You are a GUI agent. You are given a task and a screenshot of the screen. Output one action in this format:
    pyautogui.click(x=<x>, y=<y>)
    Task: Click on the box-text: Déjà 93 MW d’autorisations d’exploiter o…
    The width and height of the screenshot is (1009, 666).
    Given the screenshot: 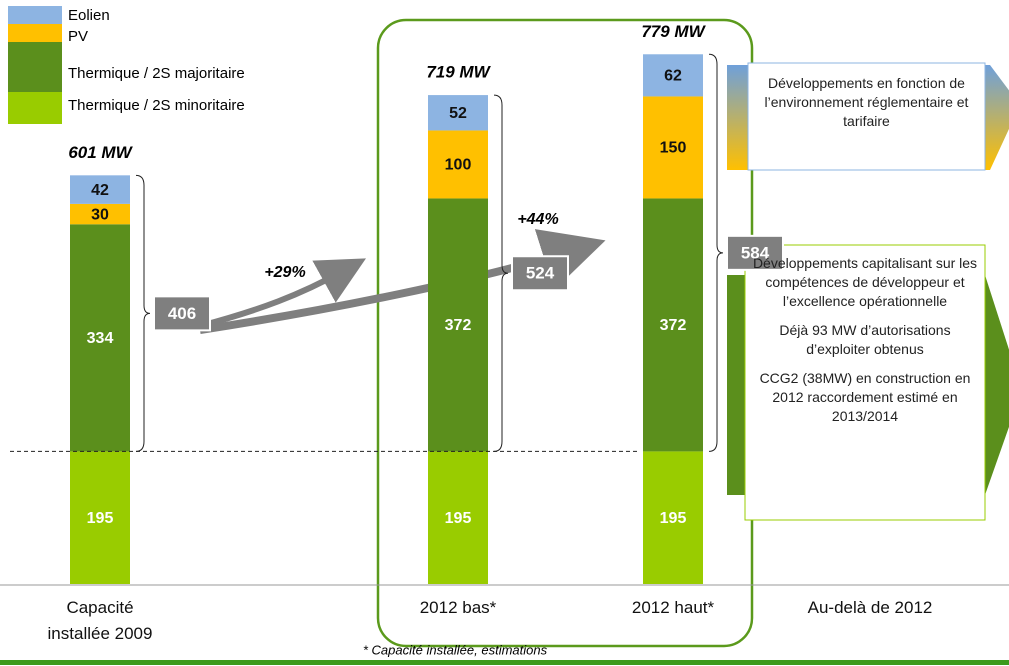 What is the action you would take?
    pyautogui.click(x=865, y=339)
    